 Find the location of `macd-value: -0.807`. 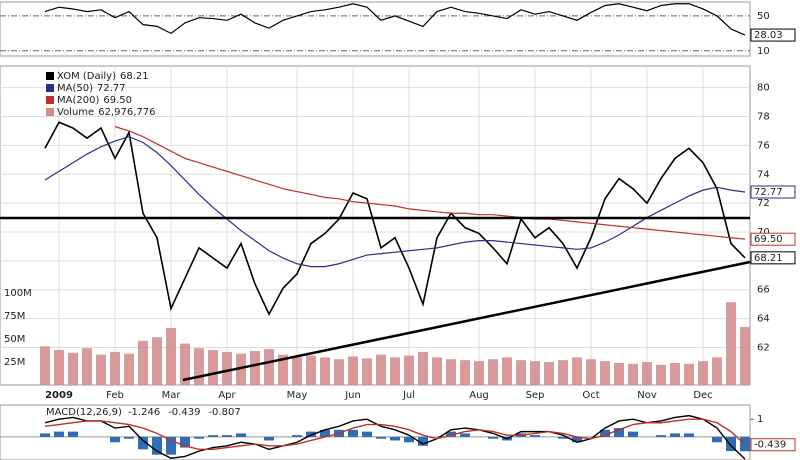

macd-value: -0.807 is located at coordinates (224, 412).